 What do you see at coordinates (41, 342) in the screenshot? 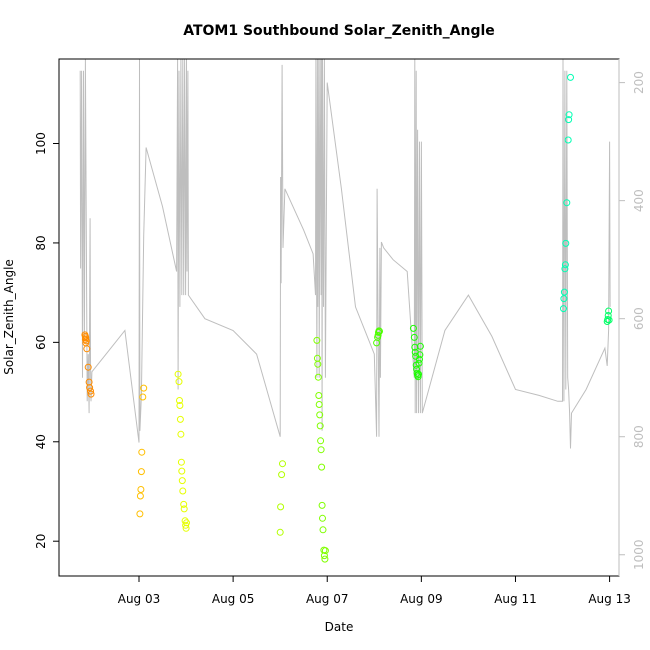
I see `y-tick-label: 60` at bounding box center [41, 342].